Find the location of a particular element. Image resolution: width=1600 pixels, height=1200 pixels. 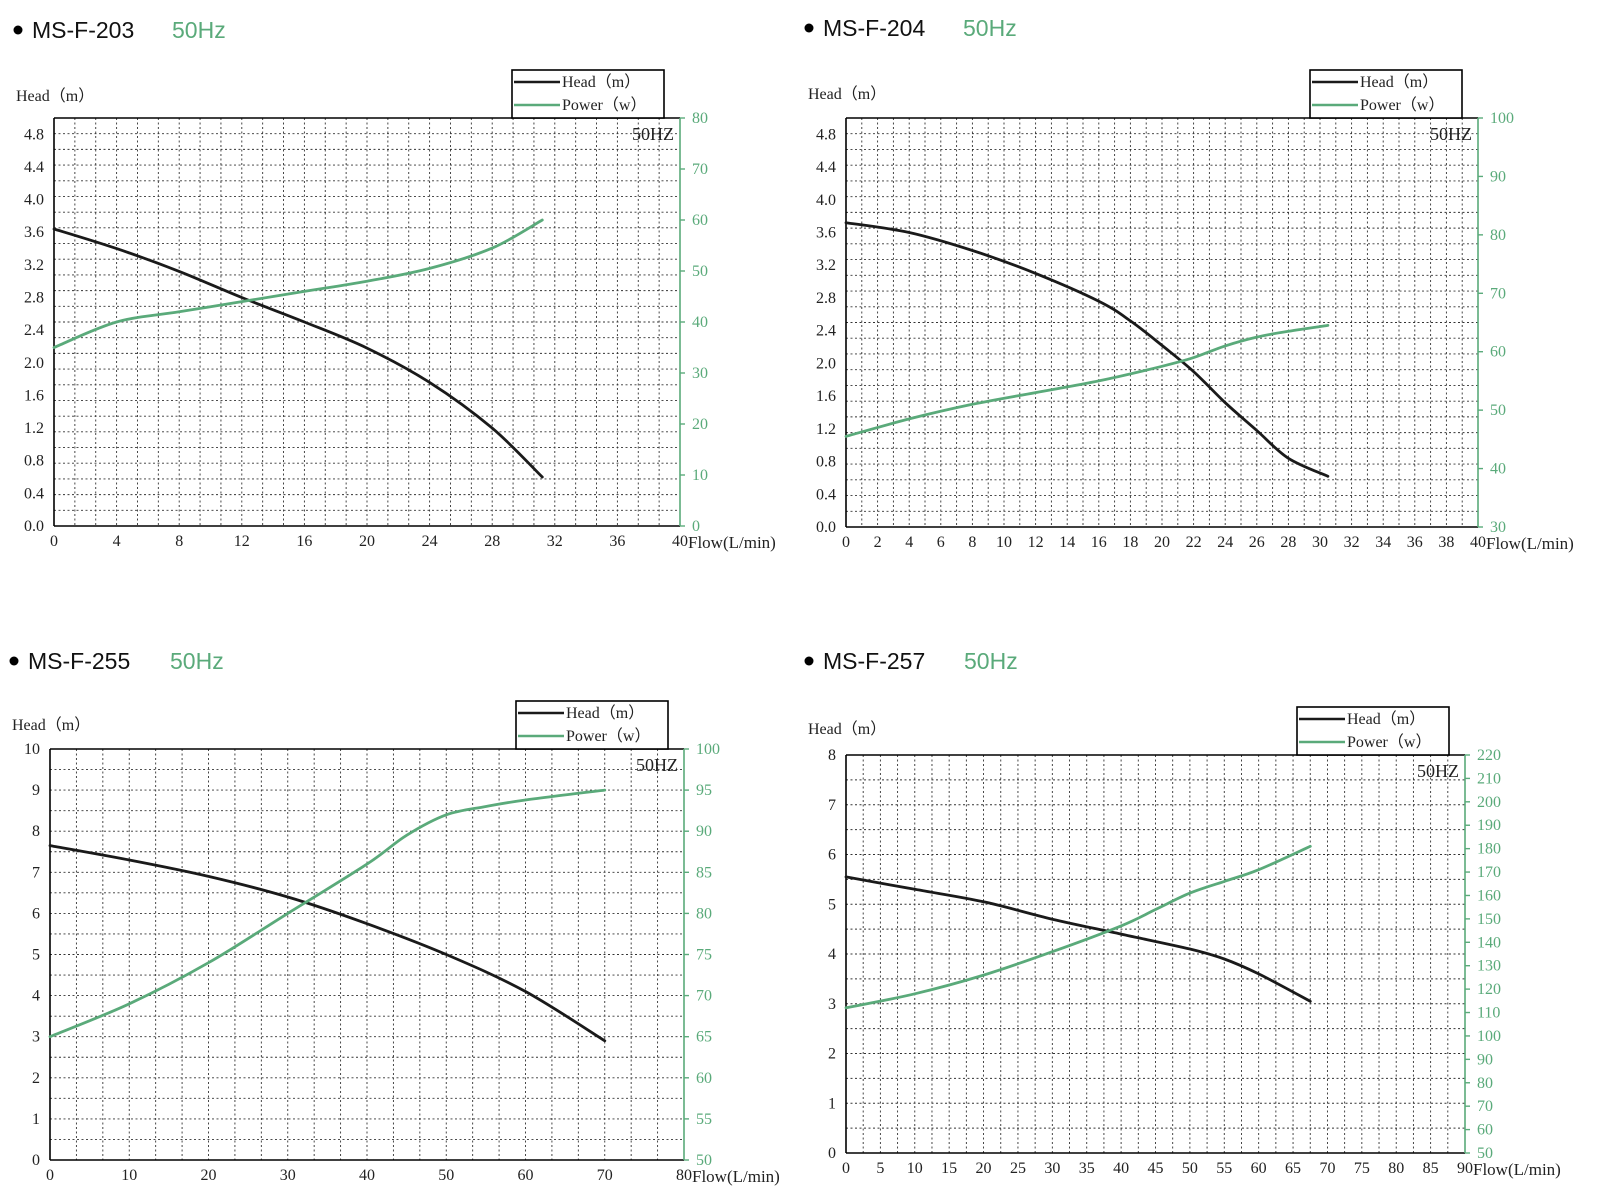

y2-tick-label: 210 is located at coordinates (1489, 778).